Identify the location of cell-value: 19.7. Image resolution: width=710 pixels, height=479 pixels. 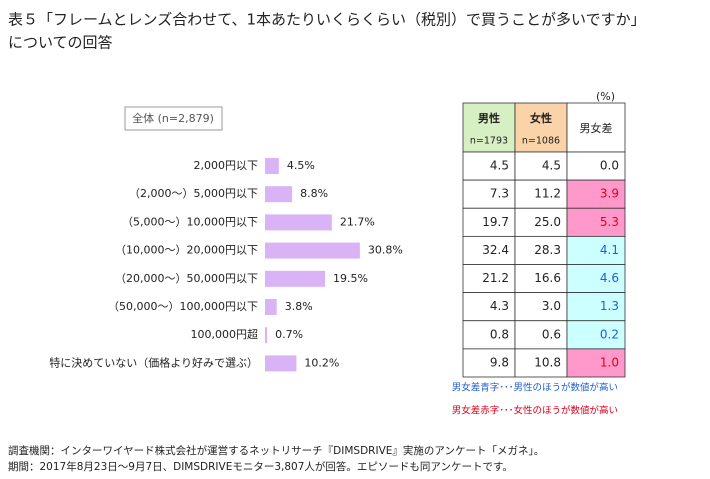
(495, 222).